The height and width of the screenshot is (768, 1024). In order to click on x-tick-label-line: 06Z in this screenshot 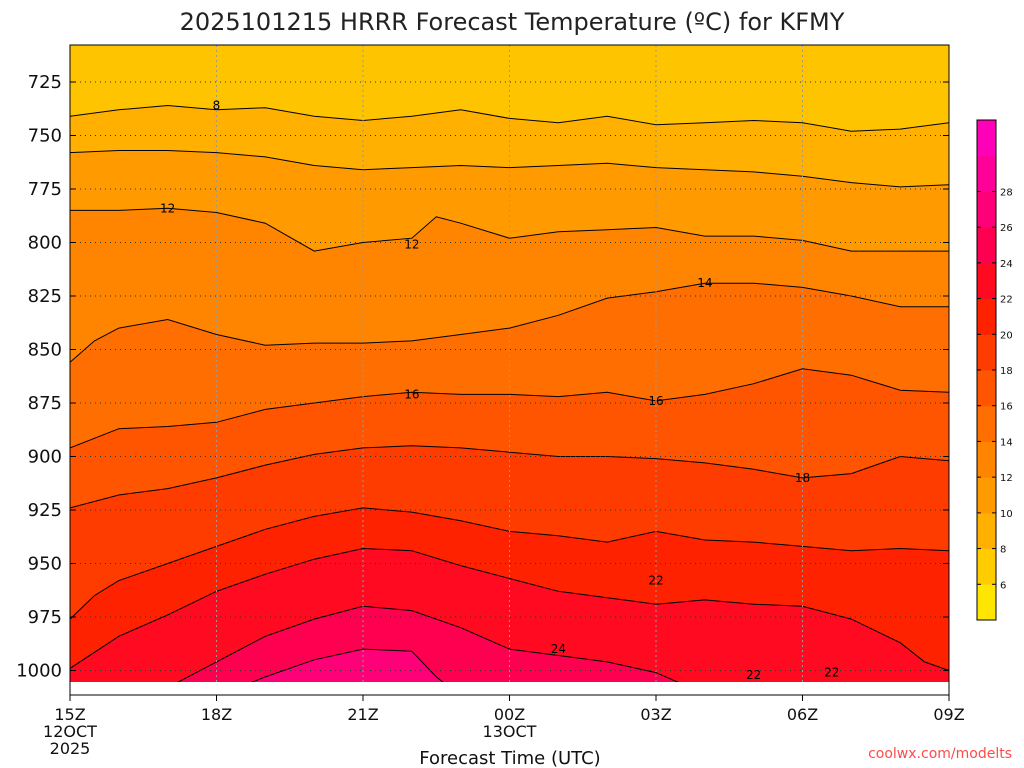, I will do `click(802, 714)`.